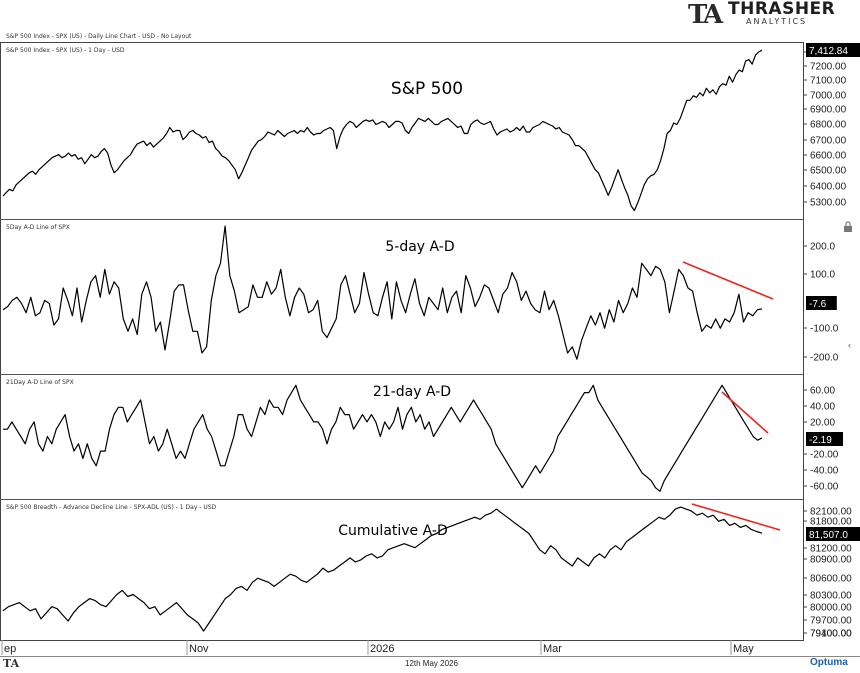 This screenshot has height=673, width=860. What do you see at coordinates (822, 247) in the screenshot?
I see `y-tick-label: 200.0` at bounding box center [822, 247].